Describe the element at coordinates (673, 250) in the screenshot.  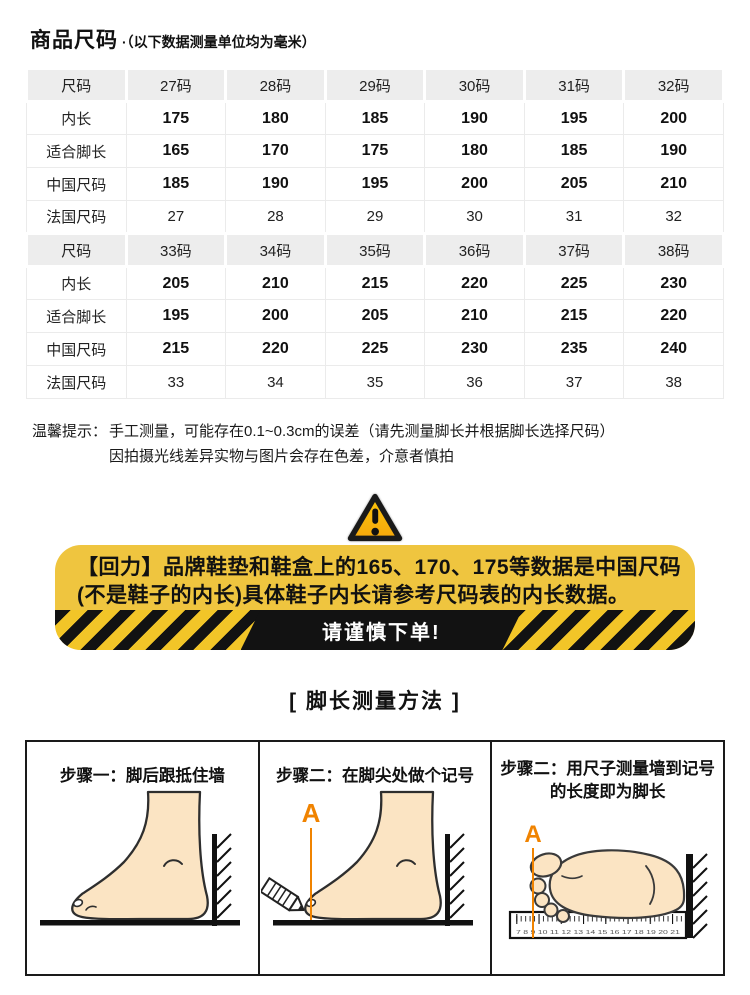
I see `table-header-cell: 38码` at that location.